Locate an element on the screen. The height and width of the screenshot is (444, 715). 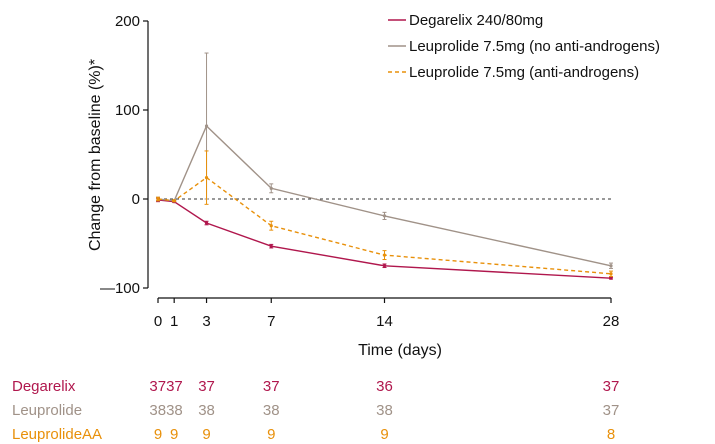
table-row-label: Degarelix is located at coordinates (44, 386).